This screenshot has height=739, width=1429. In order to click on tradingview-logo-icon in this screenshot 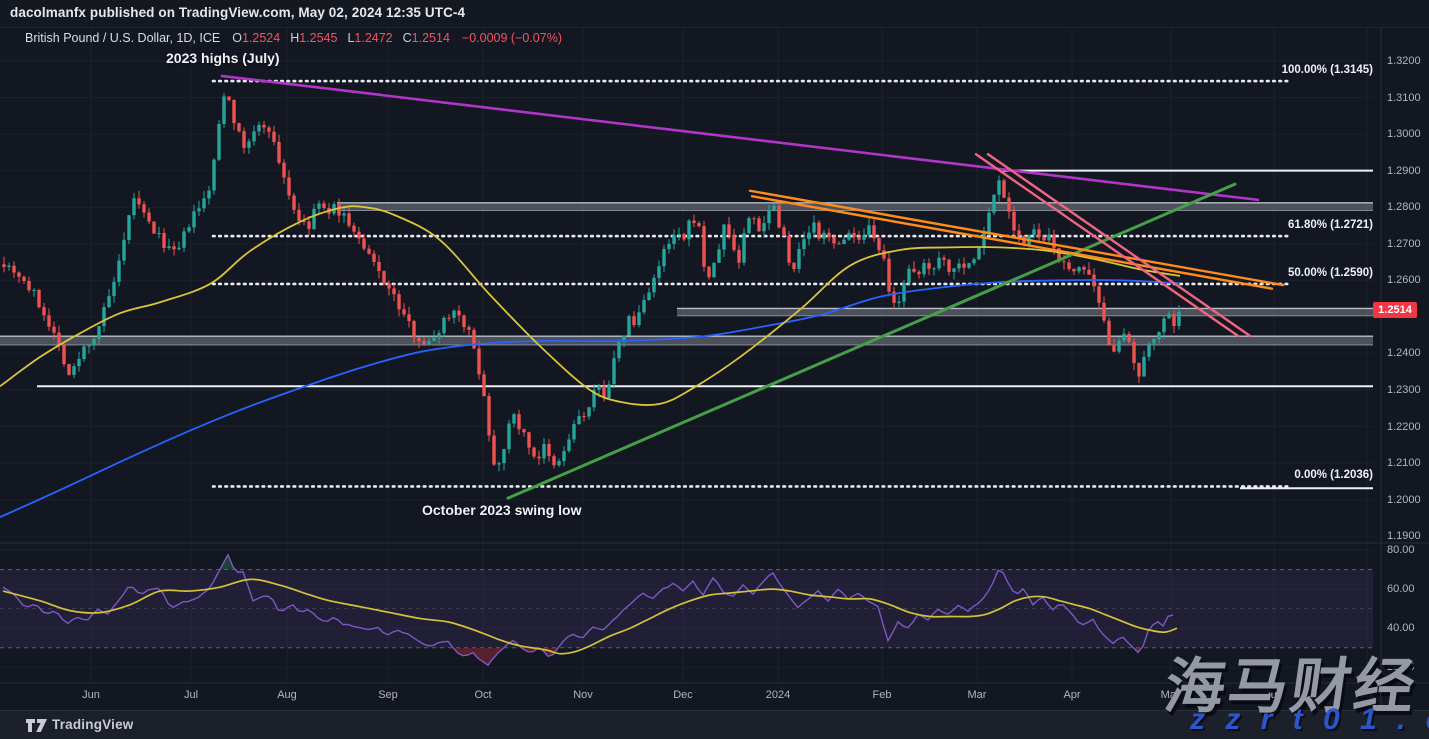, I will do `click(38, 726)`.